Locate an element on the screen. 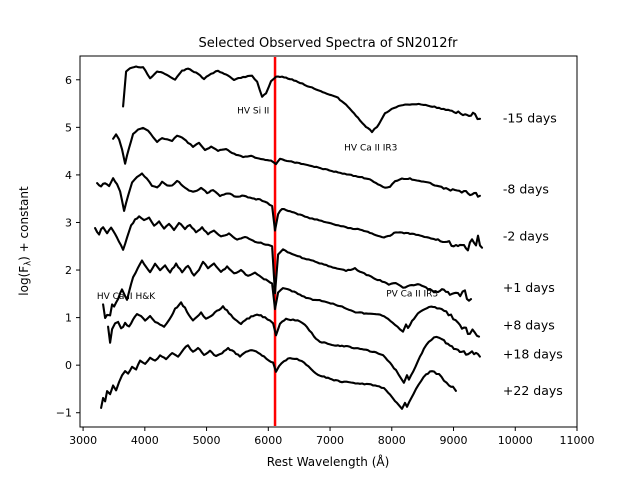  y-tick-label: 3 is located at coordinates (68, 222).